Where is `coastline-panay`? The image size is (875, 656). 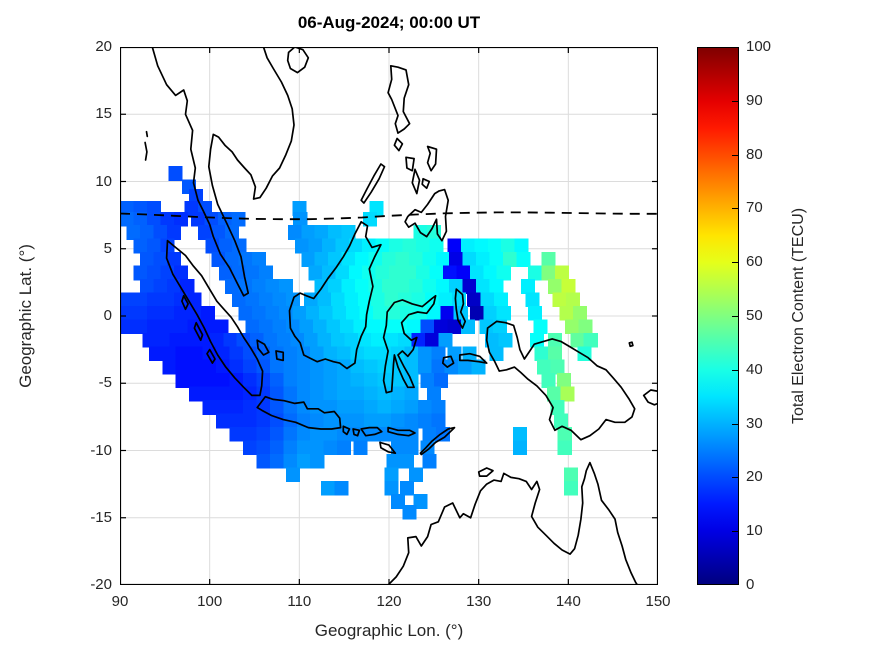 coastline-panay is located at coordinates (410, 164).